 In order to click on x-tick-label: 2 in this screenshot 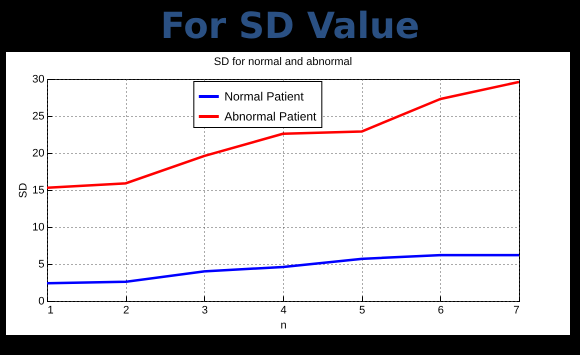, I will do `click(126, 310)`.